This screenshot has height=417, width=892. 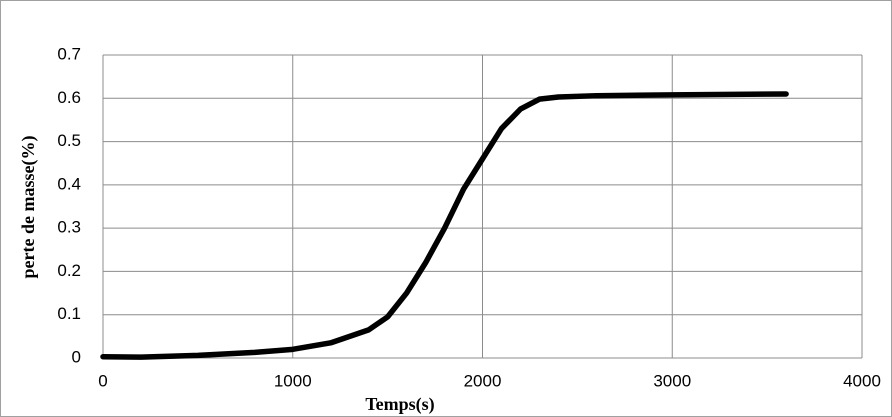 I want to click on x-axis-title: Temps(s), so click(x=399, y=404).